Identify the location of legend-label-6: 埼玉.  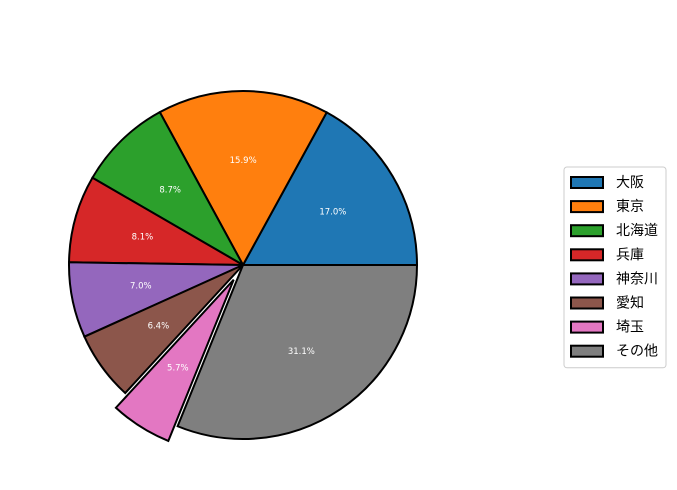
(630, 328).